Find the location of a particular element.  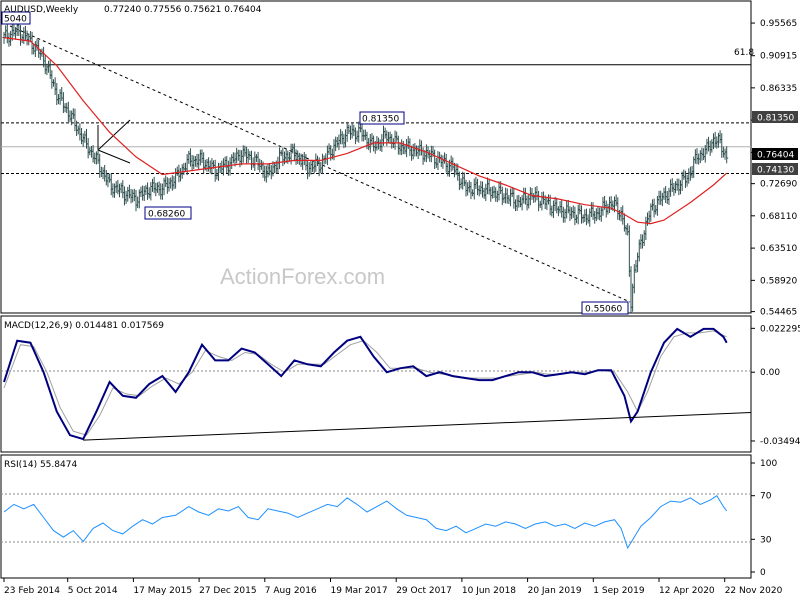

tag-resistance: 0.81350 is located at coordinates (775, 117).